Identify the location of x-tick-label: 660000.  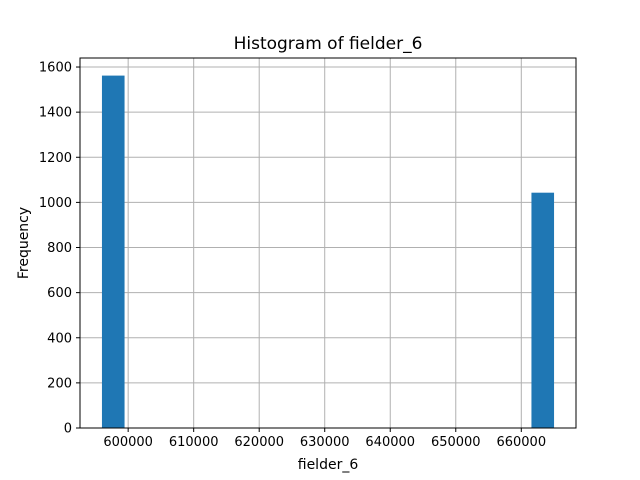
(521, 442).